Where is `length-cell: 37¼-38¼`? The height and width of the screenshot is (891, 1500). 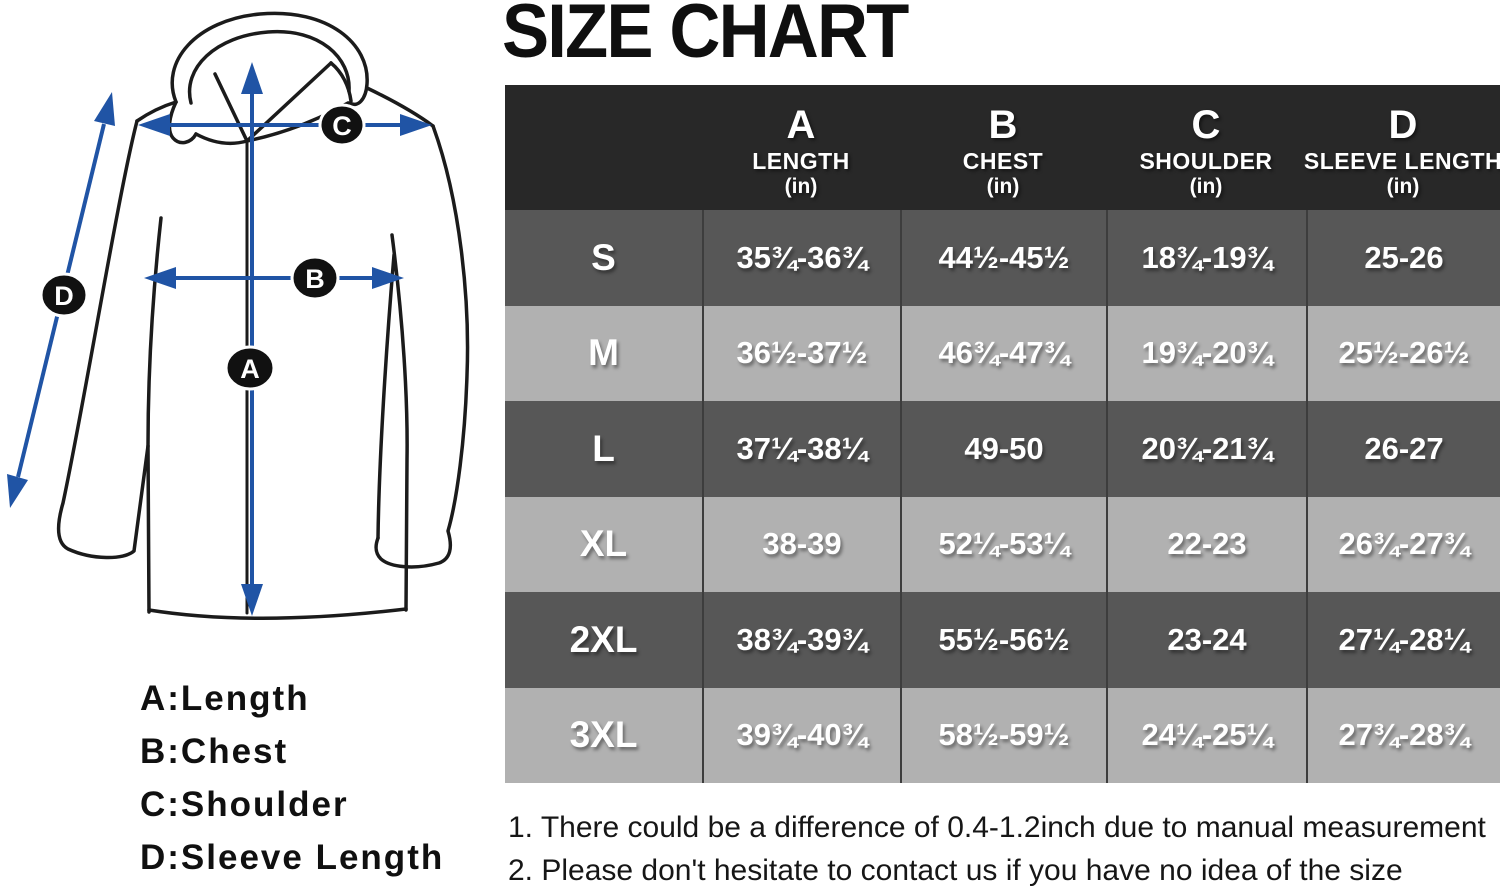
length-cell: 37¼-38¼ is located at coordinates (801, 449).